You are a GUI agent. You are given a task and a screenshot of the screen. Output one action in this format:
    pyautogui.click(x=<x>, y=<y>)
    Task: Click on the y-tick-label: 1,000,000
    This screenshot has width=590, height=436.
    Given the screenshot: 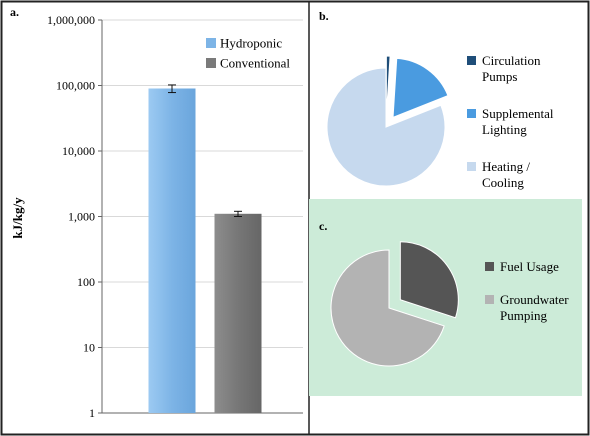 What is the action you would take?
    pyautogui.click(x=71, y=20)
    